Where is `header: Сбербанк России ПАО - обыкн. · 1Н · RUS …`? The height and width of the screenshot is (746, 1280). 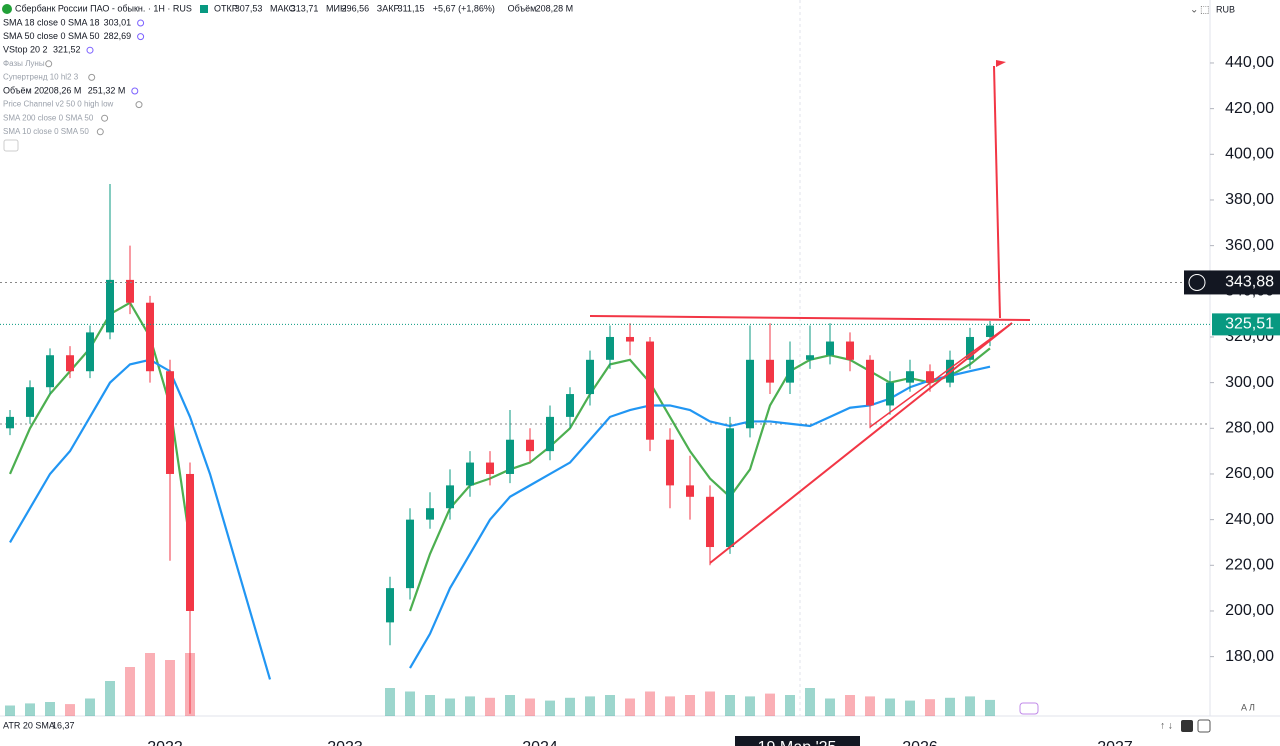 header: Сбербанк России ПАО - обыкн. · 1Н · RUS … is located at coordinates (618, 9).